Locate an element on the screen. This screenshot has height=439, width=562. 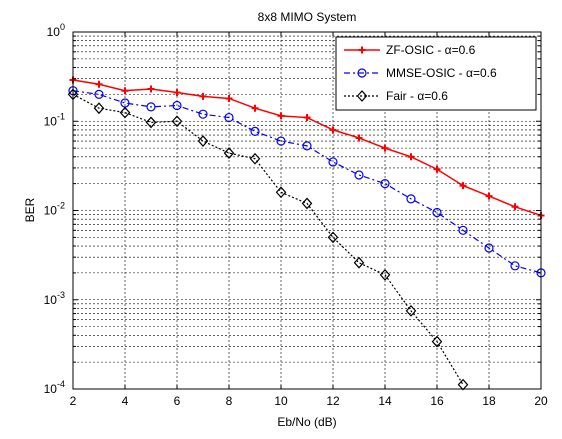
x-tick-label: 8 is located at coordinates (229, 401).